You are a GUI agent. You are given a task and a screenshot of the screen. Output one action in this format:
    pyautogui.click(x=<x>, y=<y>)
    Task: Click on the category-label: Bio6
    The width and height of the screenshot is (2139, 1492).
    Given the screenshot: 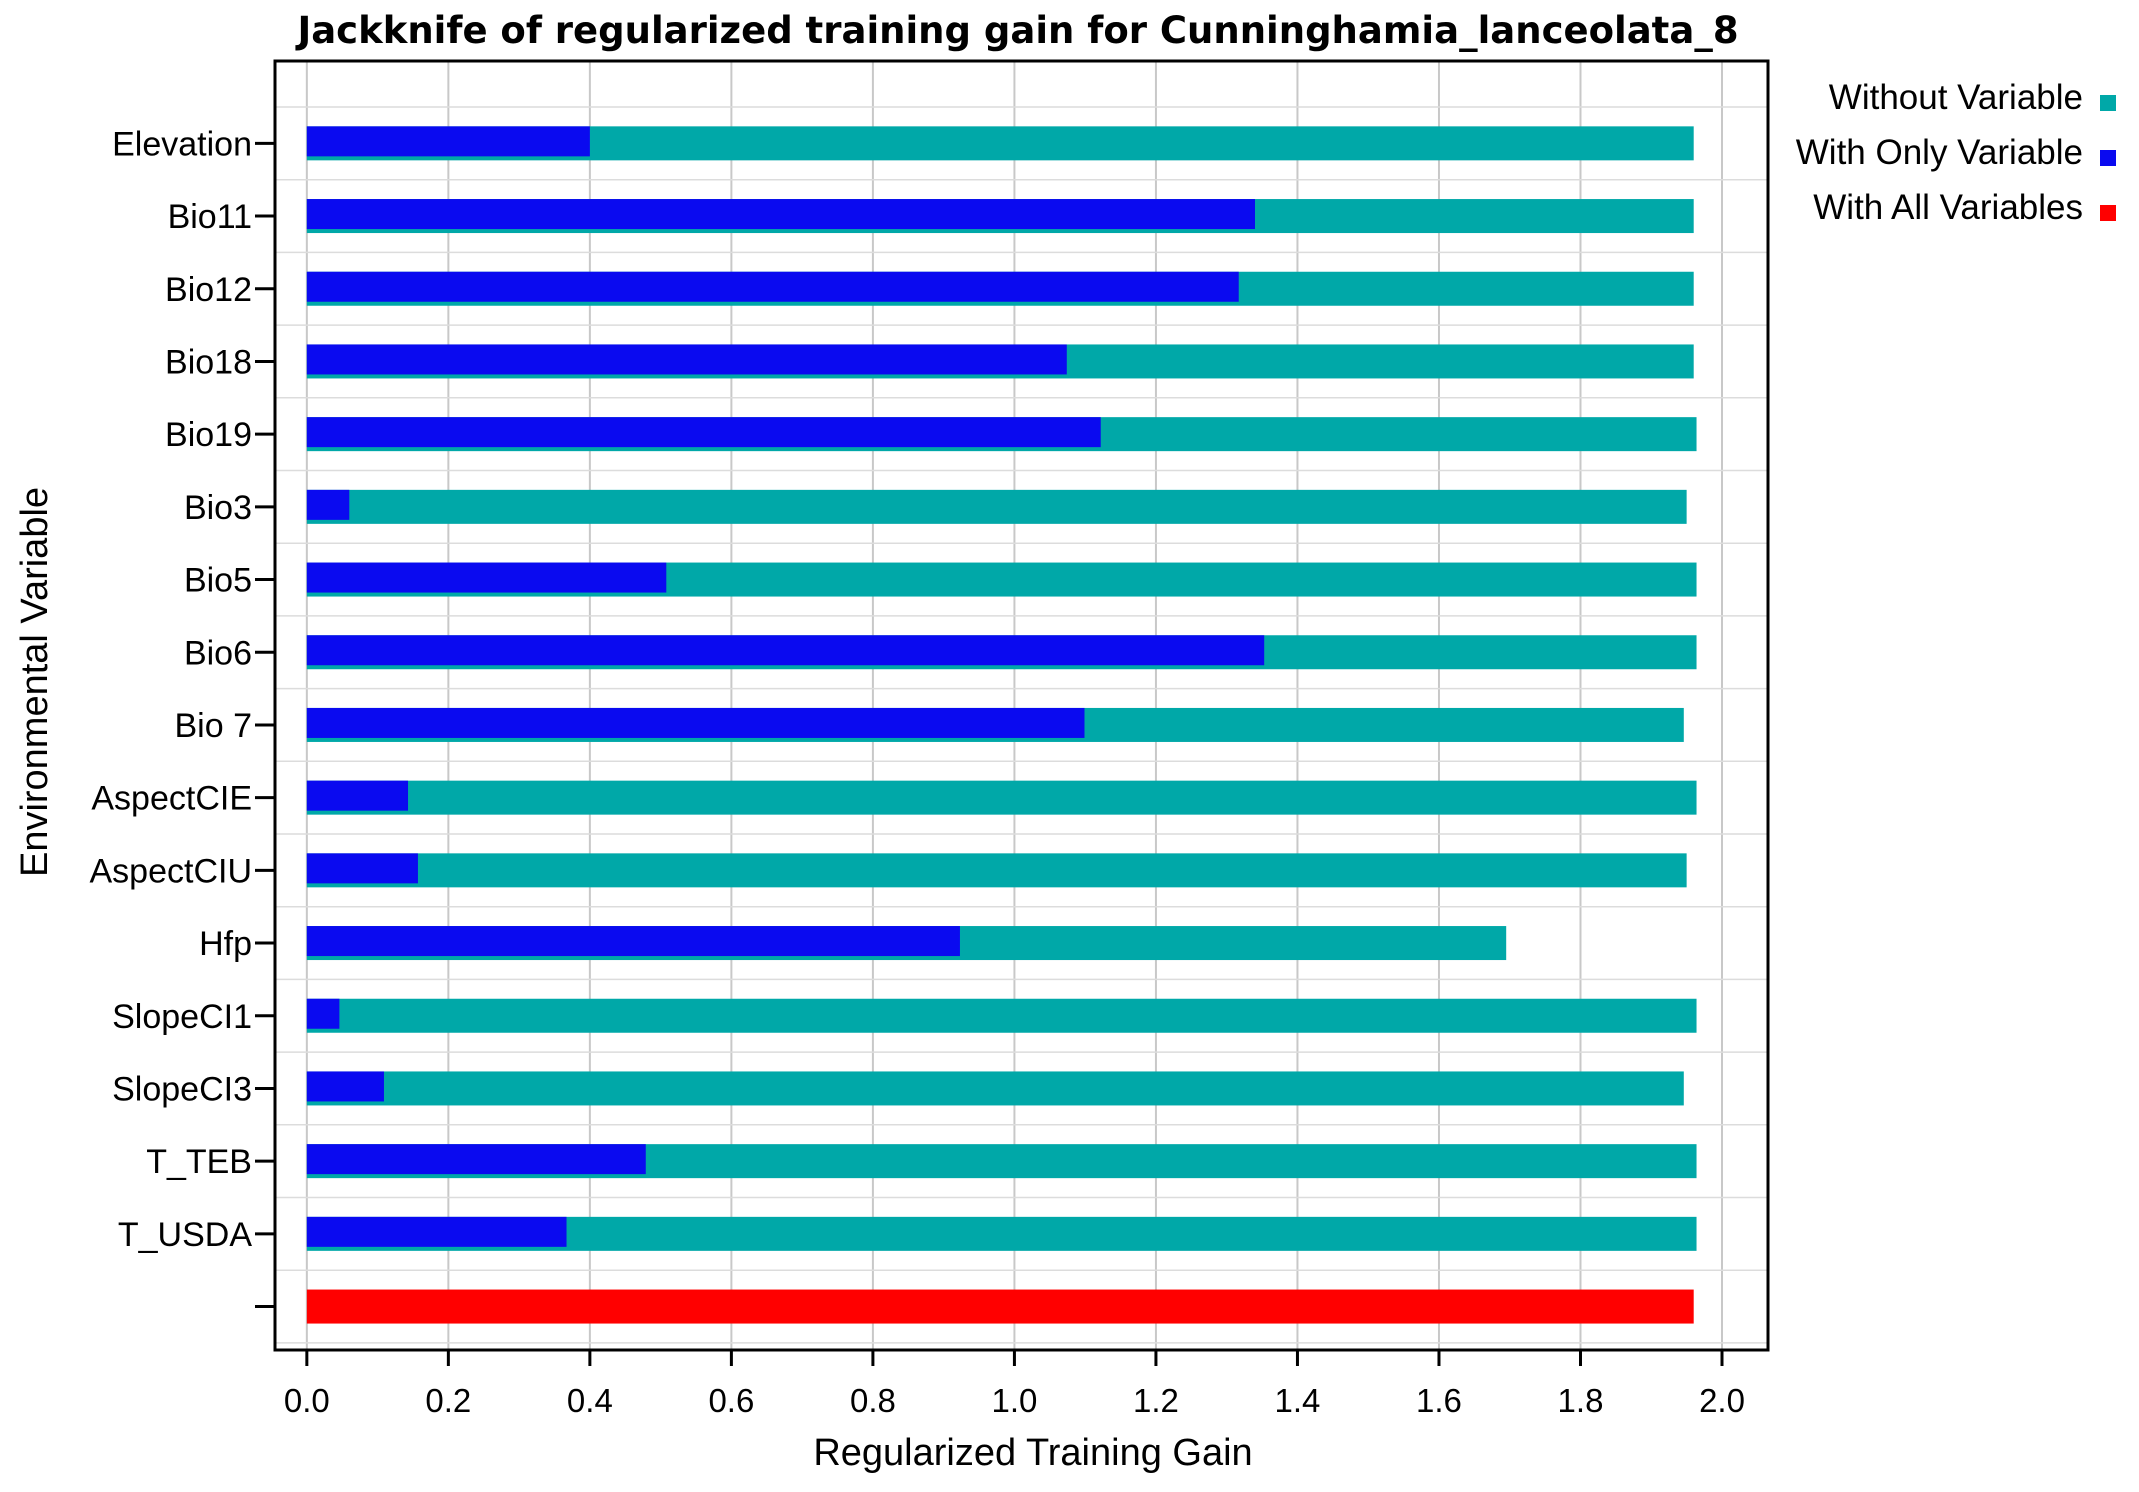 What is the action you would take?
    pyautogui.click(x=218, y=653)
    